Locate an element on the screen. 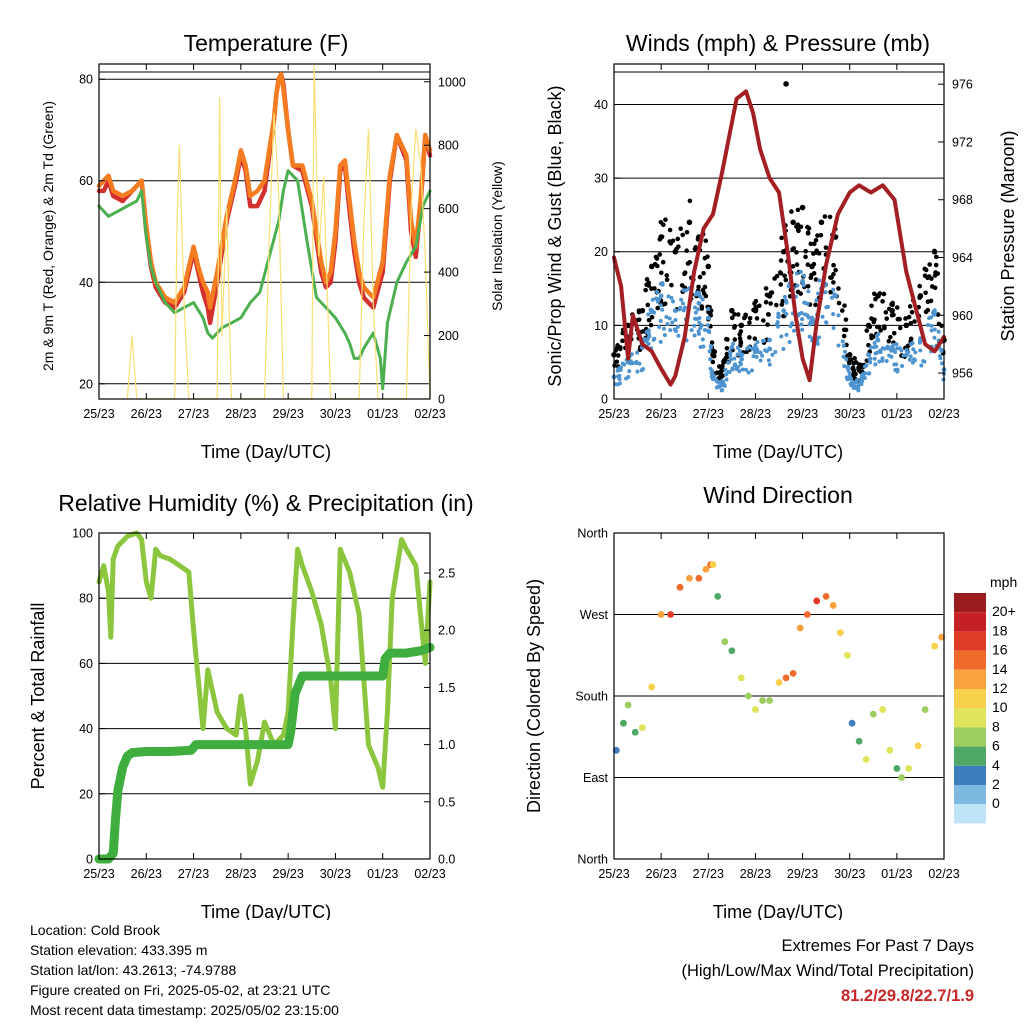 This screenshot has height=1024, width=1024. temperature-y2label: Solar Insolation (Yellow) is located at coordinates (497, 236).